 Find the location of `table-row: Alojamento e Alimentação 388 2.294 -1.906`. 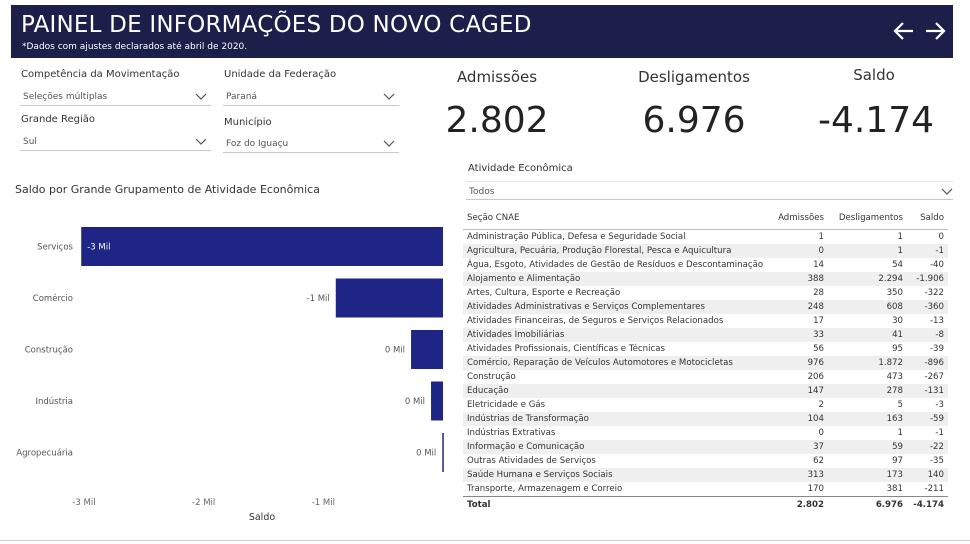

table-row: Alojamento e Alimentação 388 2.294 -1.906 is located at coordinates (705, 279).